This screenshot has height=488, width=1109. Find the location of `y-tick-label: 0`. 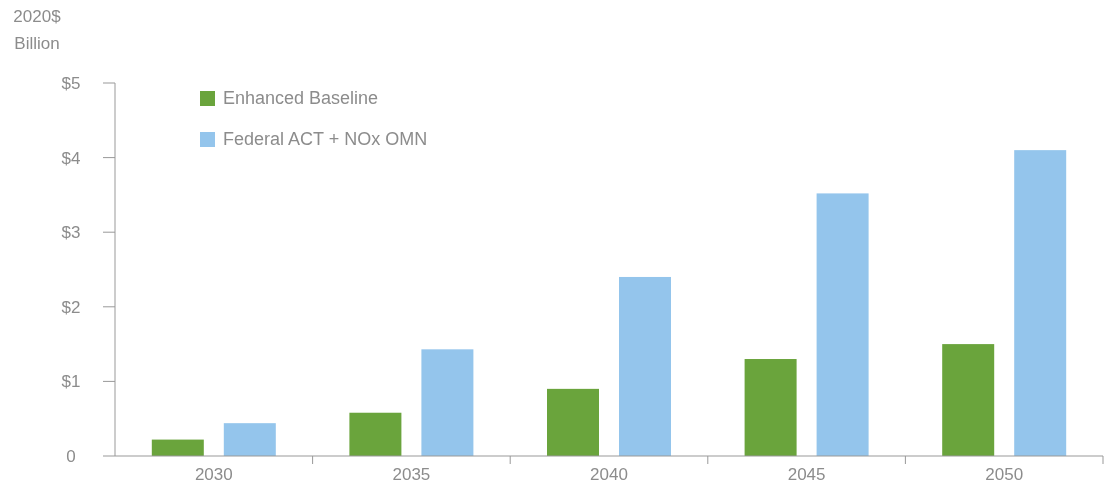

y-tick-label: 0 is located at coordinates (71, 456).